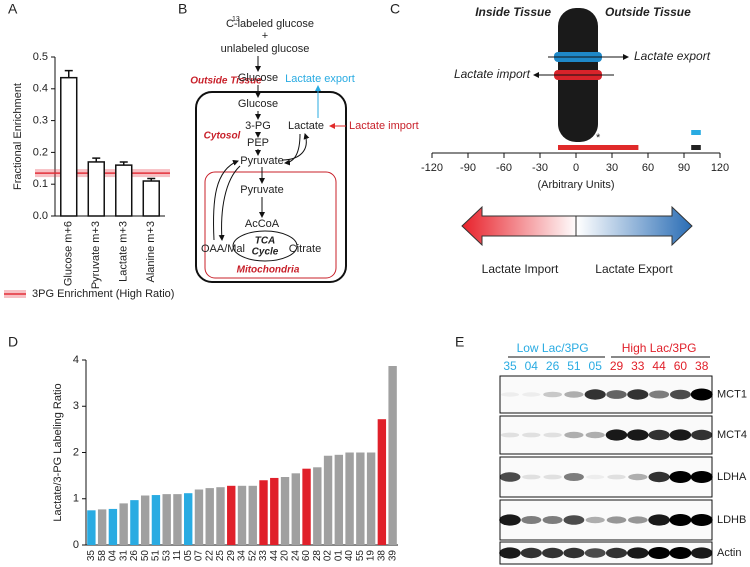  Describe the element at coordinates (69, 253) in the screenshot. I see `x-tick-label: Glucose m+6` at that location.